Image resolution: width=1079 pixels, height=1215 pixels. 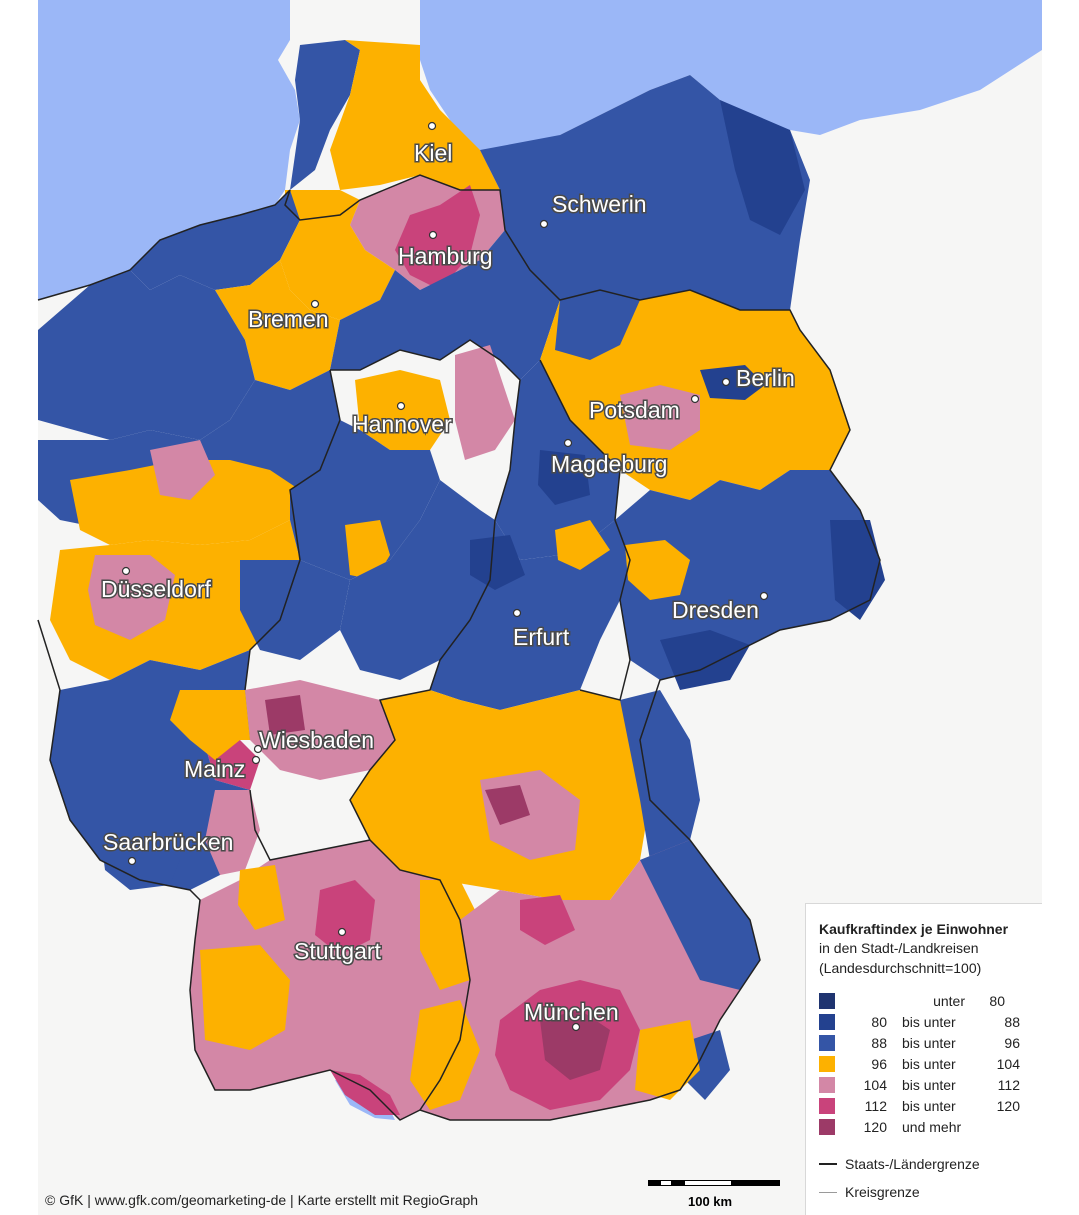 I want to click on region-sh-sw, so click(x=322, y=205).